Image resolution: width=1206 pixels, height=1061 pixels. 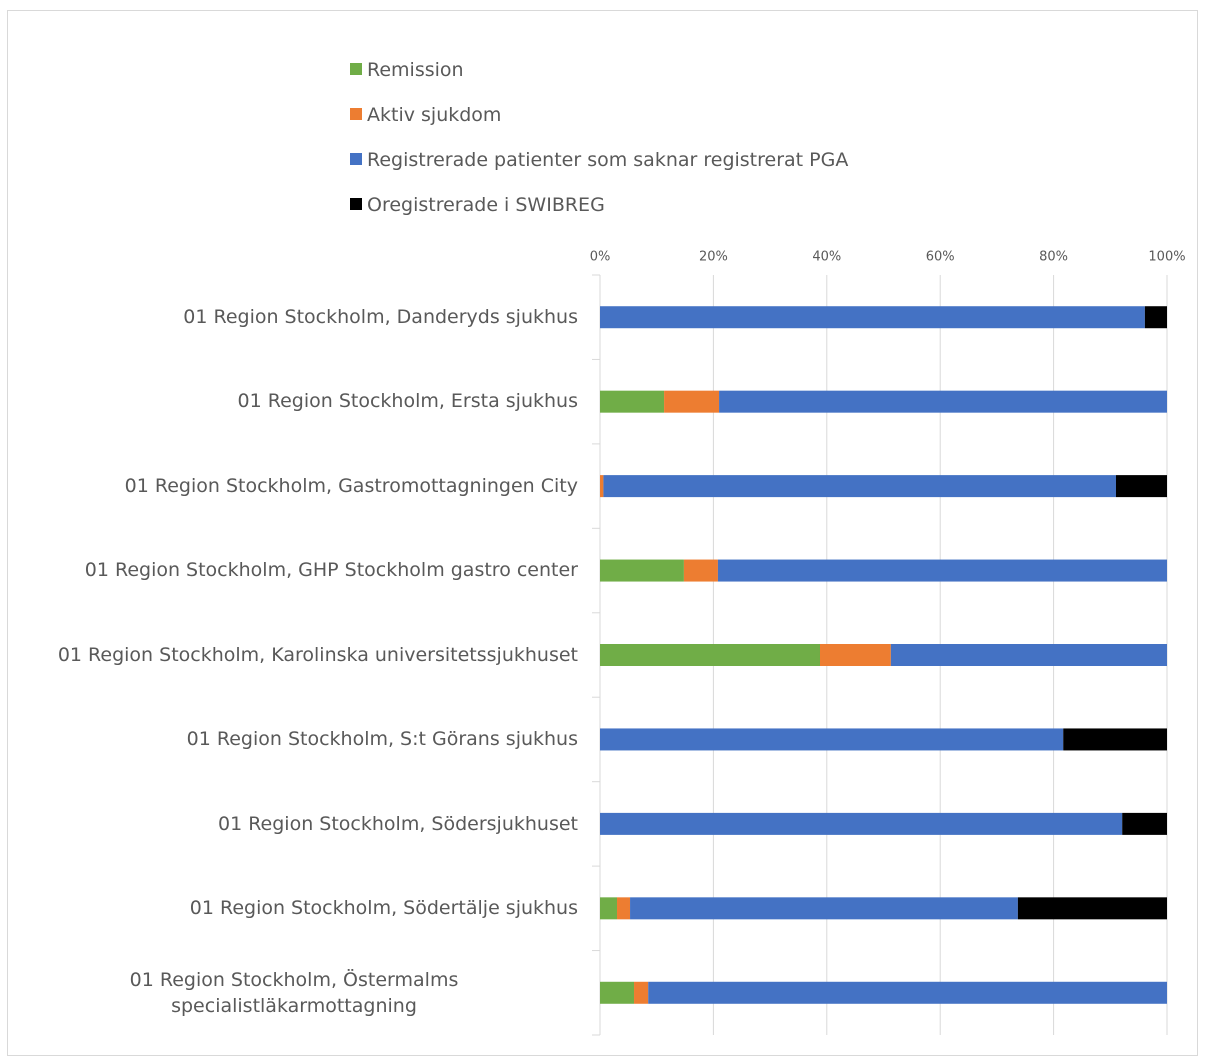 I want to click on y-tick-text: 01 Region Stockholm, S:t Görans sjukhus, so click(x=382, y=739).